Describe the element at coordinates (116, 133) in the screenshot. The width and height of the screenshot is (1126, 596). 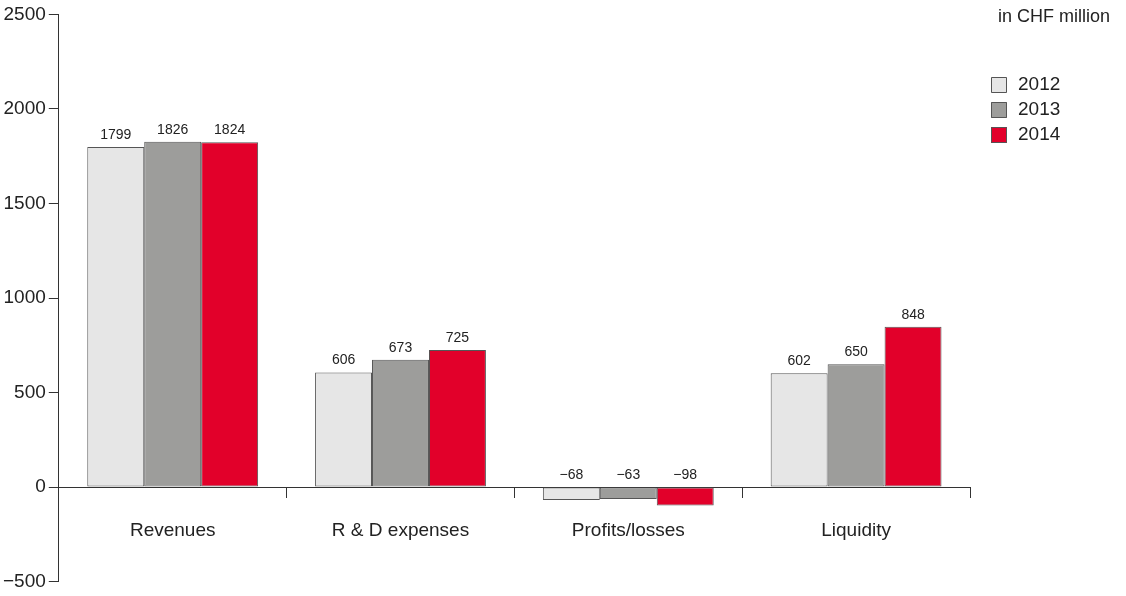
I see `data-label: 1799` at that location.